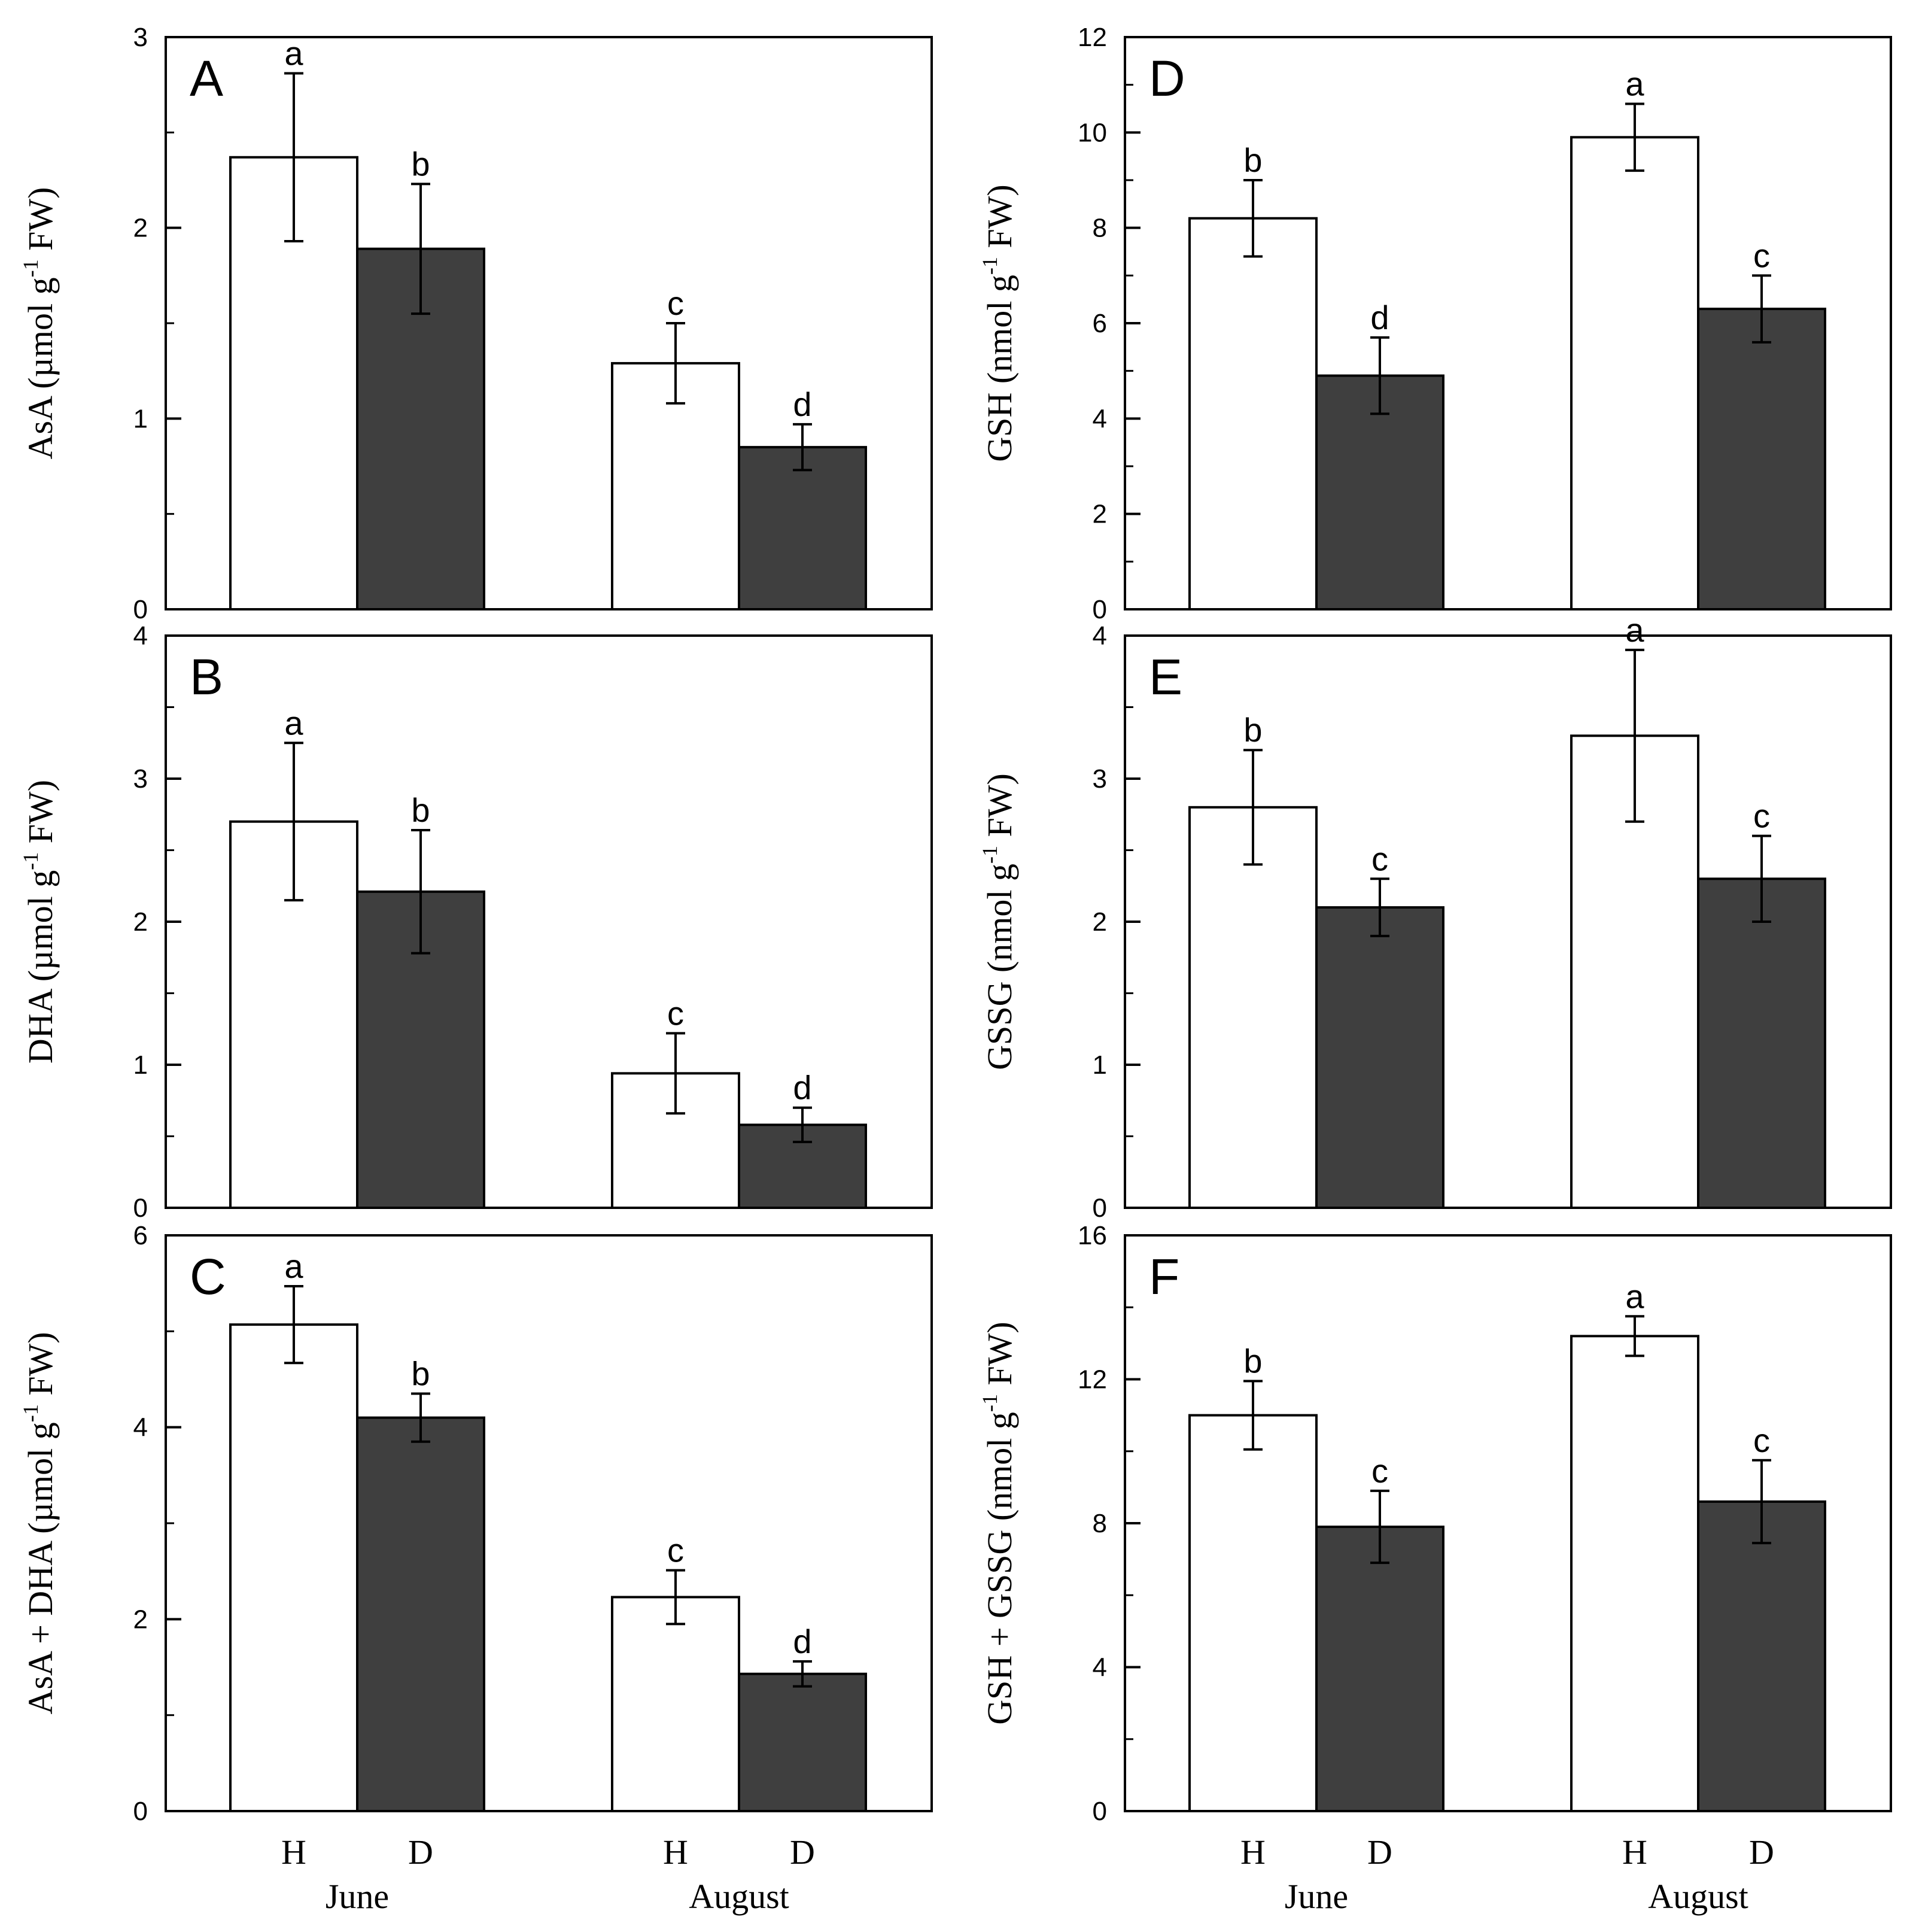 This screenshot has height=1932, width=1916. Describe the element at coordinates (675, 1550) in the screenshot. I see `sig-letter-c-3: c` at that location.